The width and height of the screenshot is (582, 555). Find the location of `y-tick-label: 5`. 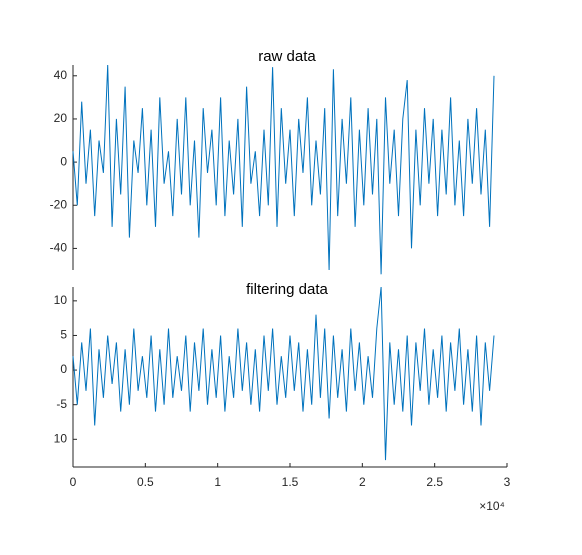

y-tick-label: 5 is located at coordinates (63, 335).